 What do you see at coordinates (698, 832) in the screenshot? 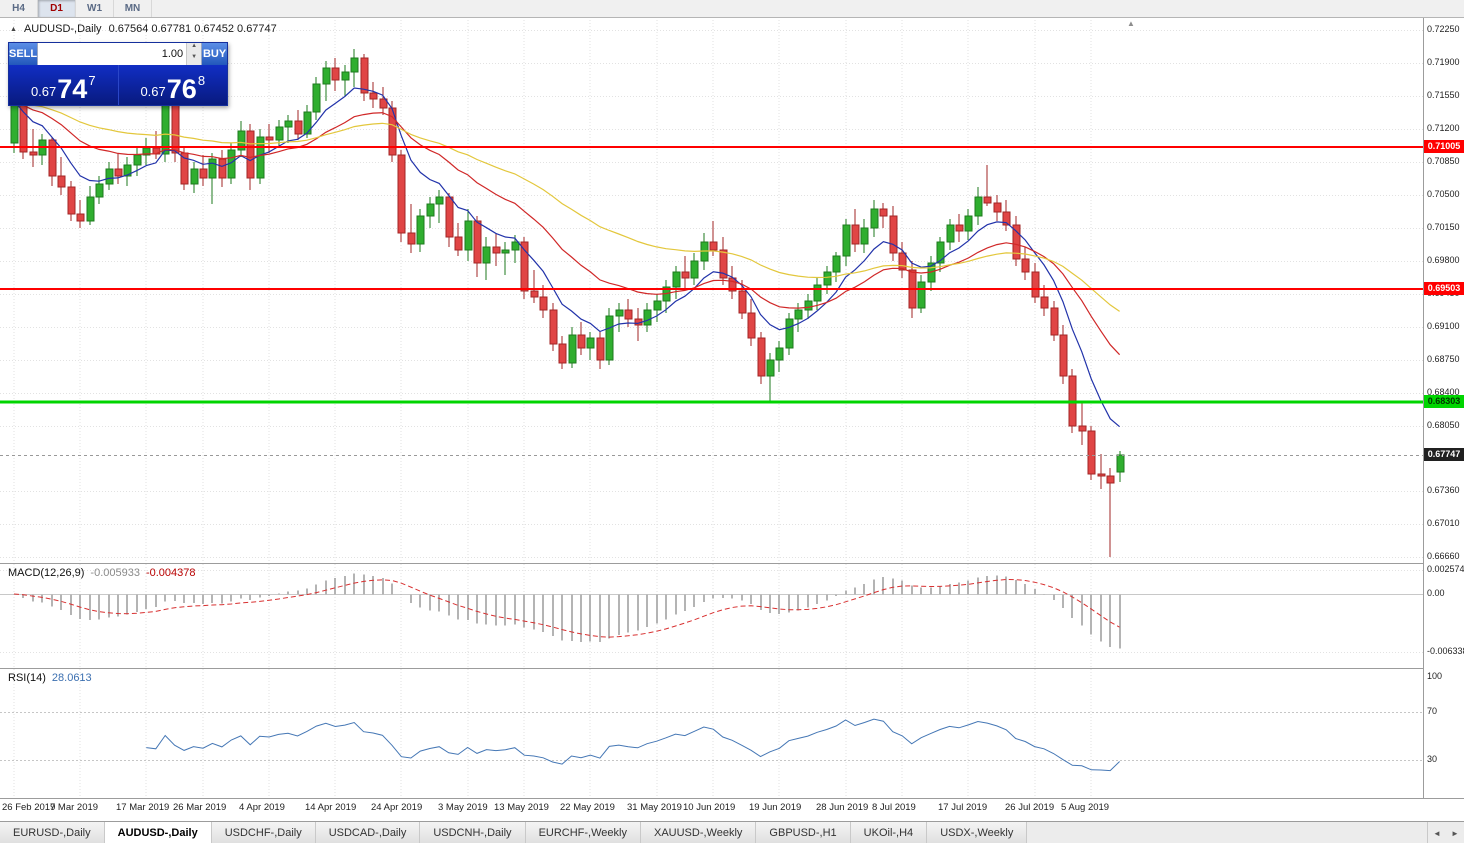
I see `tab-xauusd-weekly: XAUUSD-,Weekly` at bounding box center [698, 832].